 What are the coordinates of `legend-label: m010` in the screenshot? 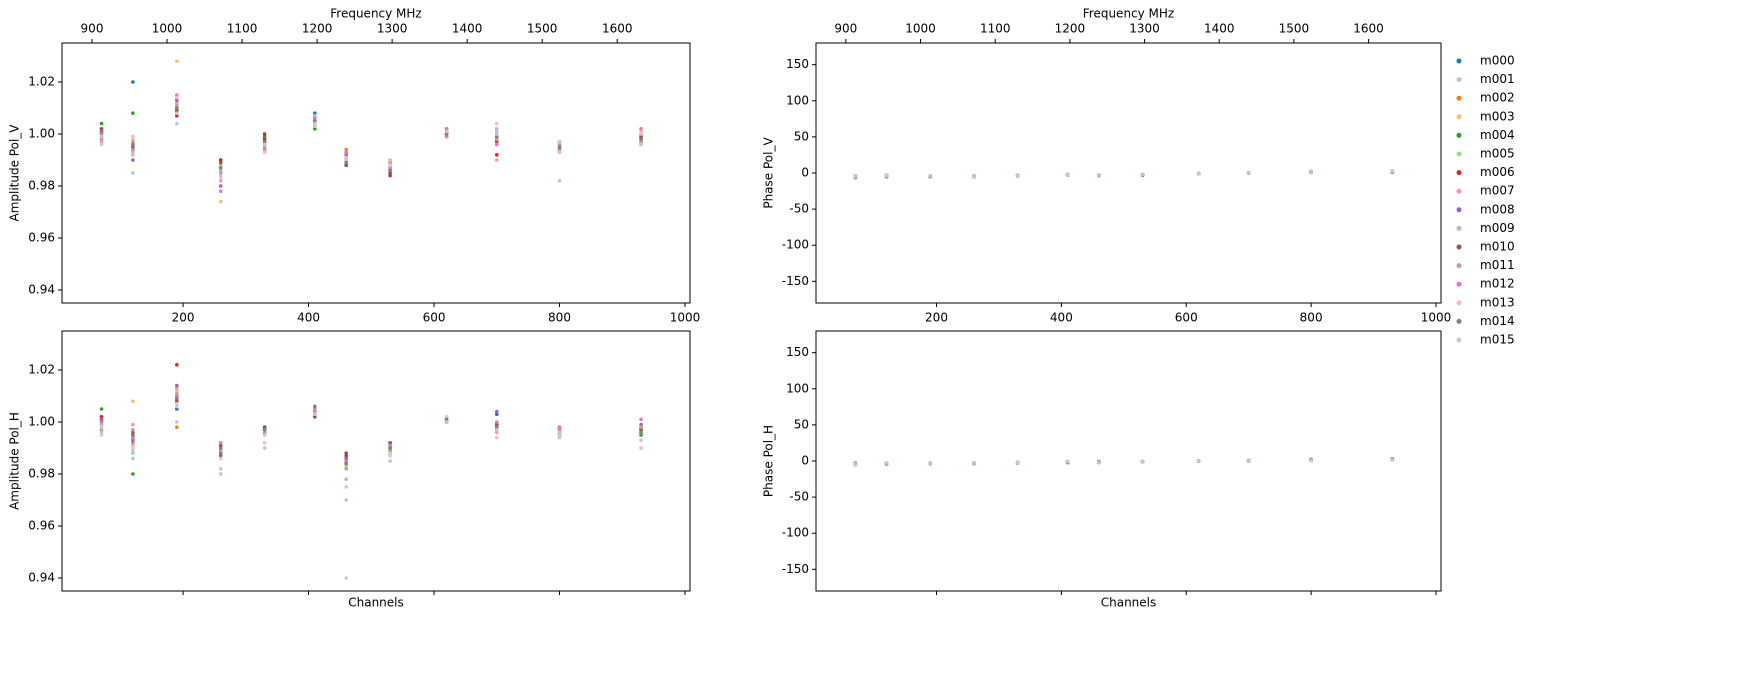 It's located at (1497, 247).